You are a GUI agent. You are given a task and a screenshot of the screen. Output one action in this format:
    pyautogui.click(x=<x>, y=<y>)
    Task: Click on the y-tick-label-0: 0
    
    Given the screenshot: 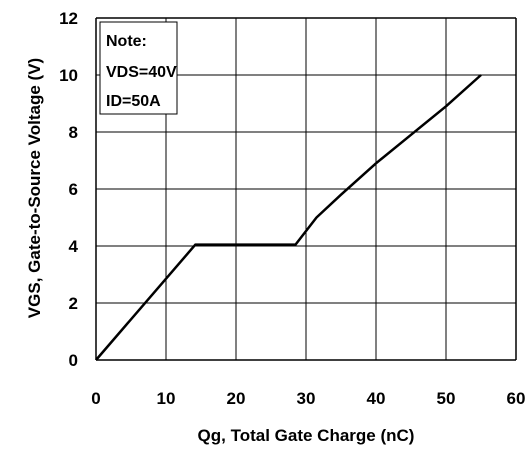 What is the action you would take?
    pyautogui.click(x=73, y=360)
    